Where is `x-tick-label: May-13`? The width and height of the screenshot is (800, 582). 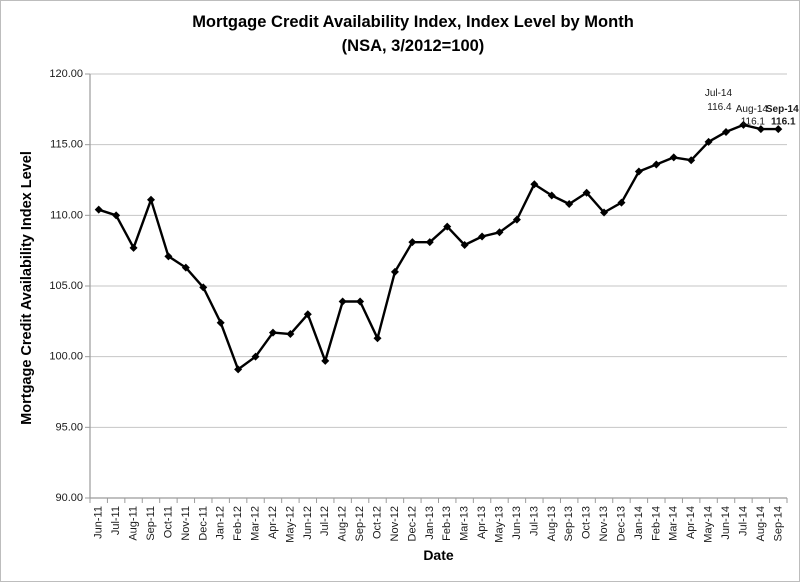 x-tick-label: May-13 is located at coordinates (499, 524).